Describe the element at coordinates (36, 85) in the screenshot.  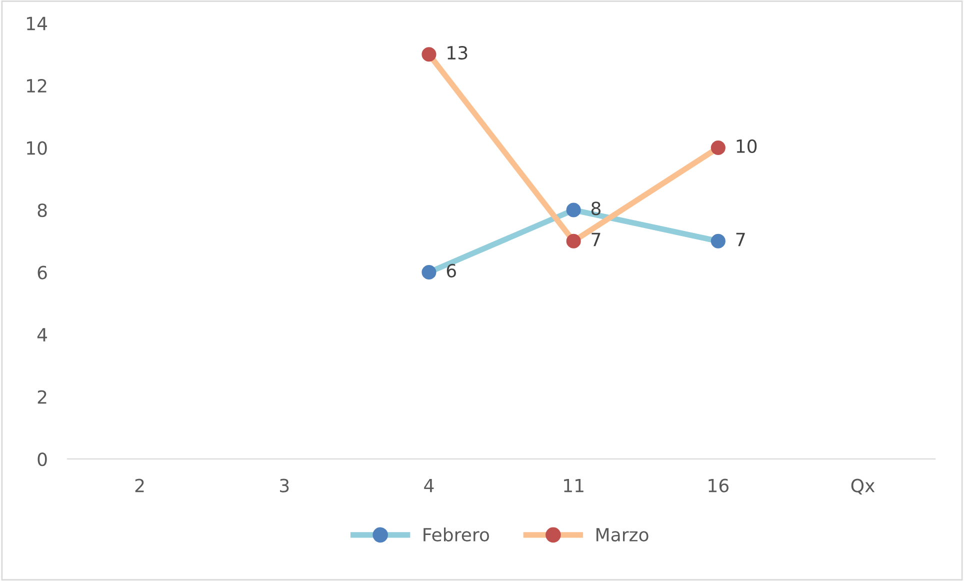
I see `y-tick-label: 12` at that location.